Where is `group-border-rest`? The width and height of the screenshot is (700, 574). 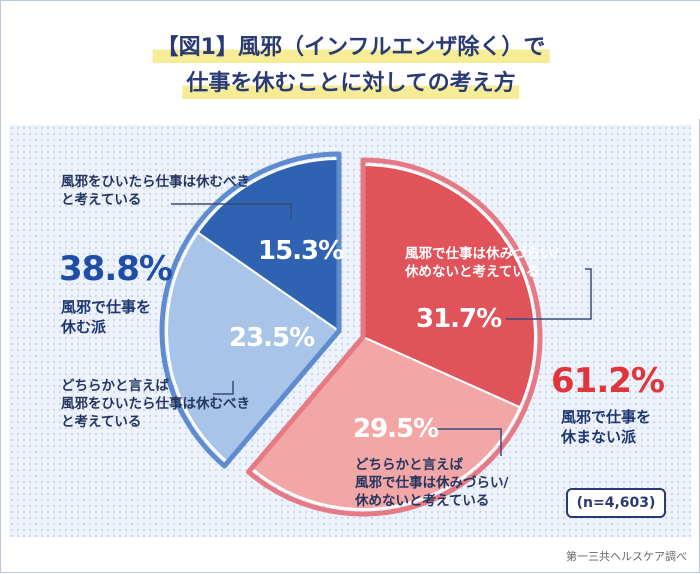
group-border-rest is located at coordinates (250, 310).